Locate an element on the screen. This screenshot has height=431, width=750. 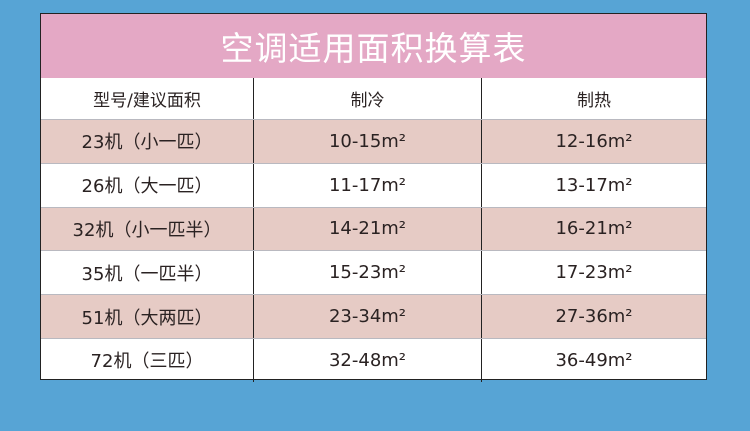
table-row: 35机（一匹半） 15-23m² 17-23m² is located at coordinates (373, 272).